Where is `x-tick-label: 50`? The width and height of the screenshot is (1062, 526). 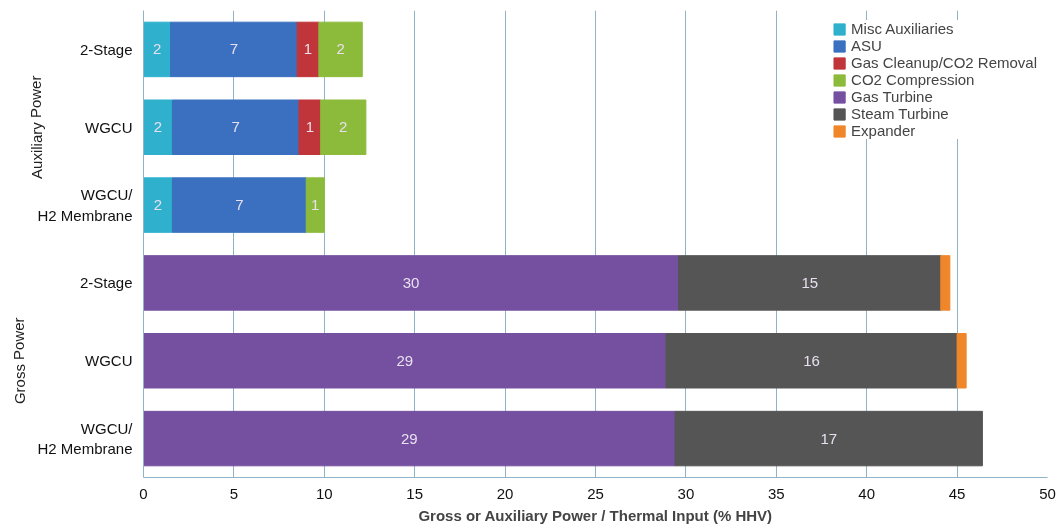
x-tick-label: 50 is located at coordinates (1047, 493).